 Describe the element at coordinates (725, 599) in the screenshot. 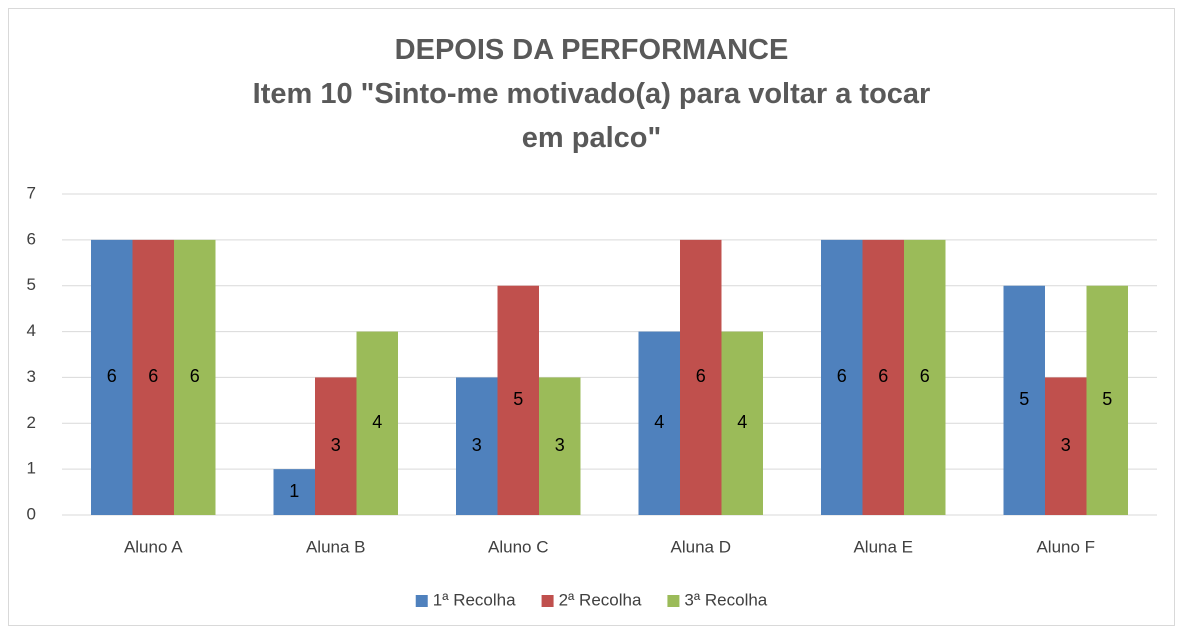

I see `legend-label: 3ª Recolha` at that location.